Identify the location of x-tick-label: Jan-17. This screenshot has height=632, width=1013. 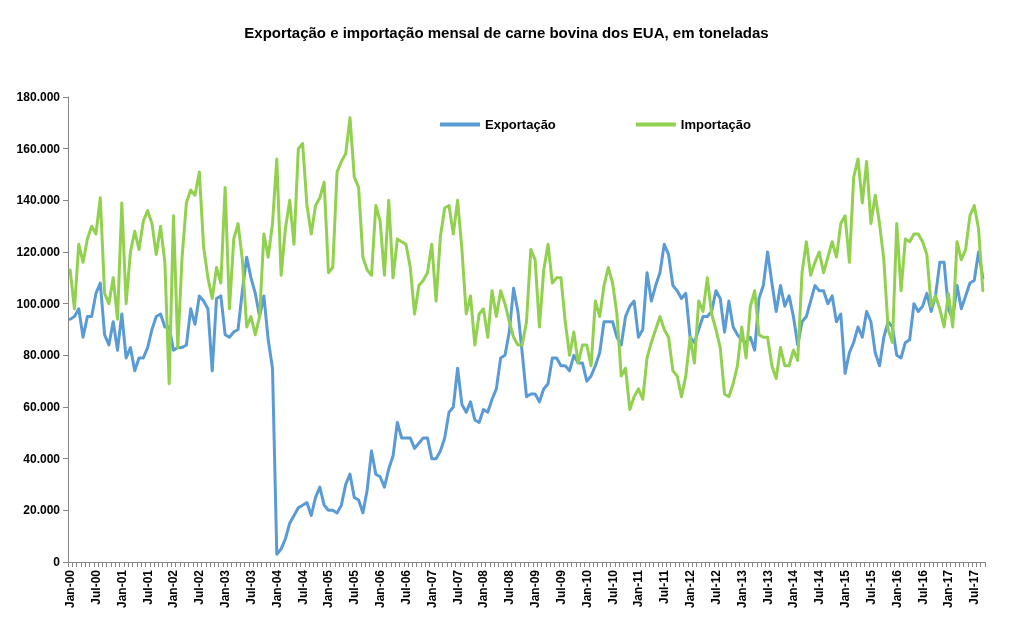
(948, 589).